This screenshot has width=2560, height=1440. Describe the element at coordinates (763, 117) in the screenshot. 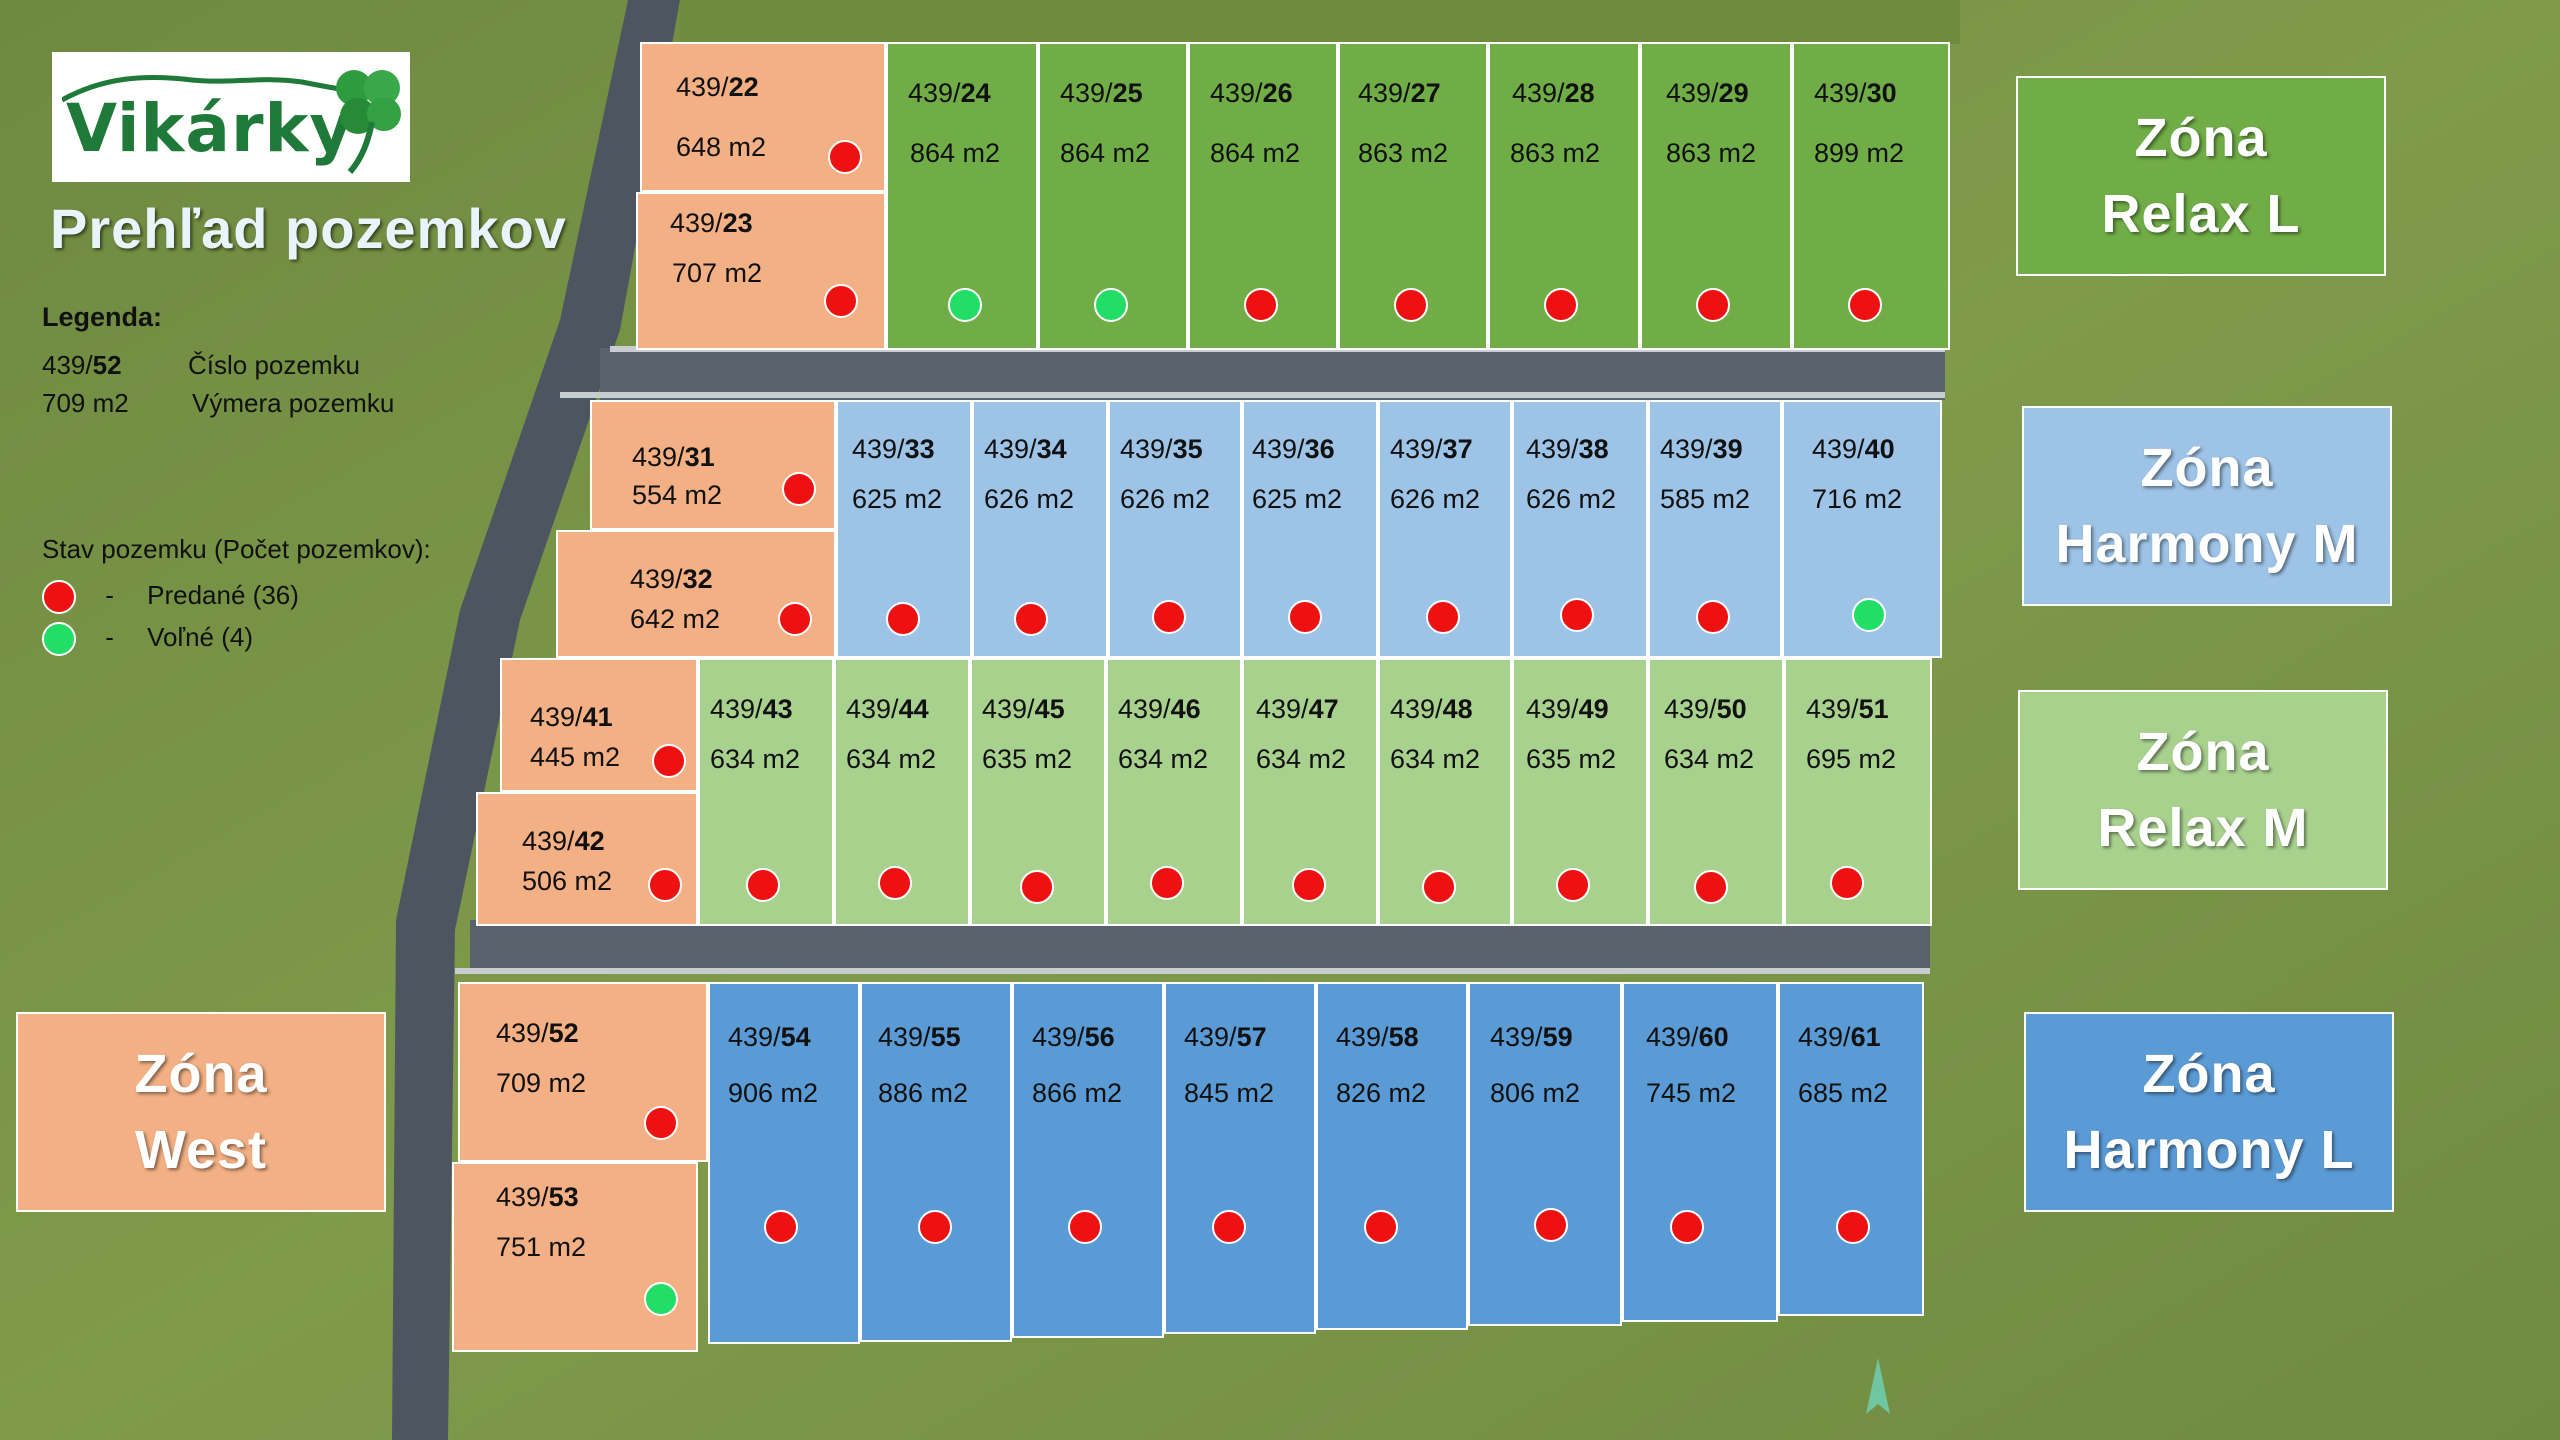

I see `plot-22: 439/22 648 m2` at that location.